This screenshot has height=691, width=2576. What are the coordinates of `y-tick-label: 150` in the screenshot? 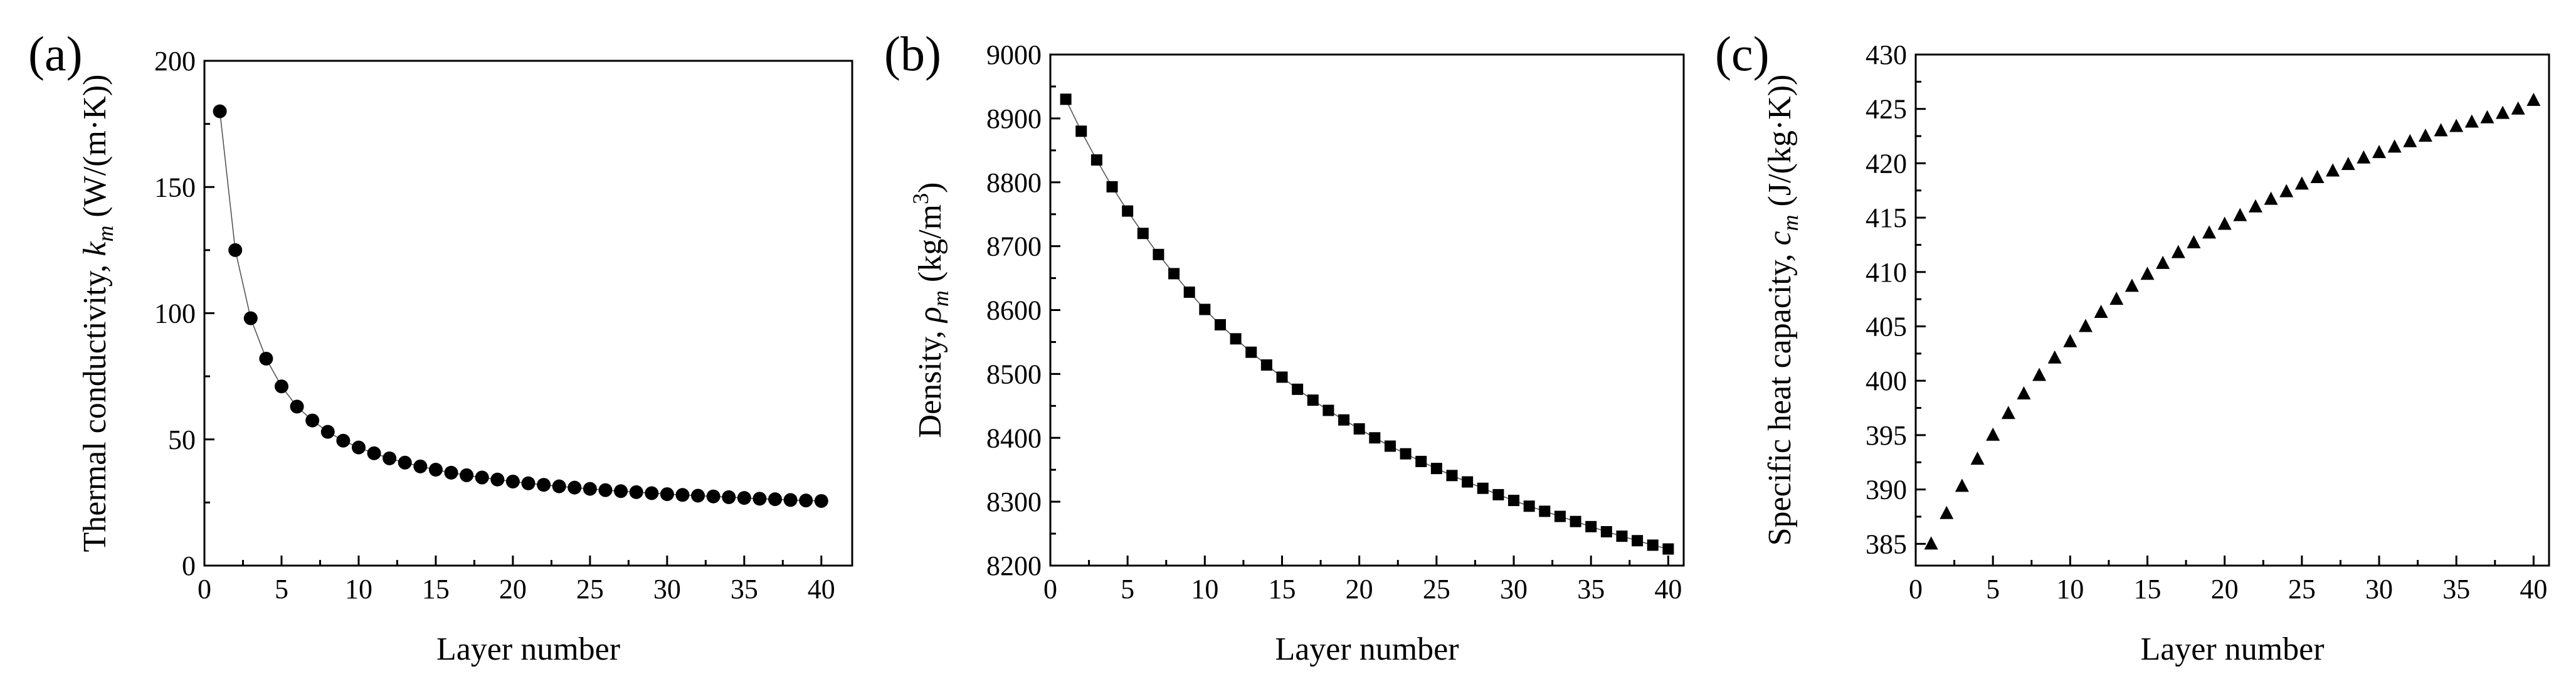 It's located at (175, 187).